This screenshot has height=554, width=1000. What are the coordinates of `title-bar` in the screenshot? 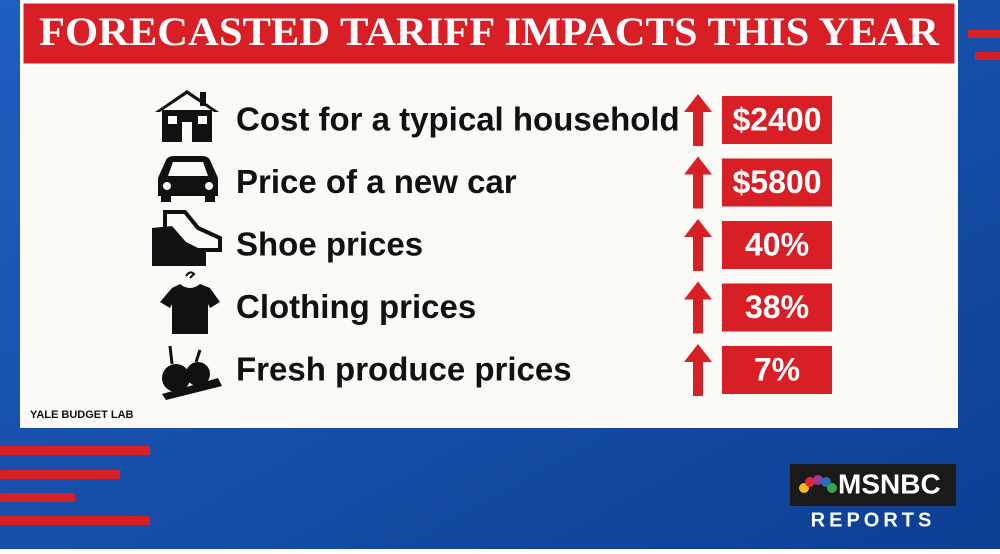 It's located at (489, 33).